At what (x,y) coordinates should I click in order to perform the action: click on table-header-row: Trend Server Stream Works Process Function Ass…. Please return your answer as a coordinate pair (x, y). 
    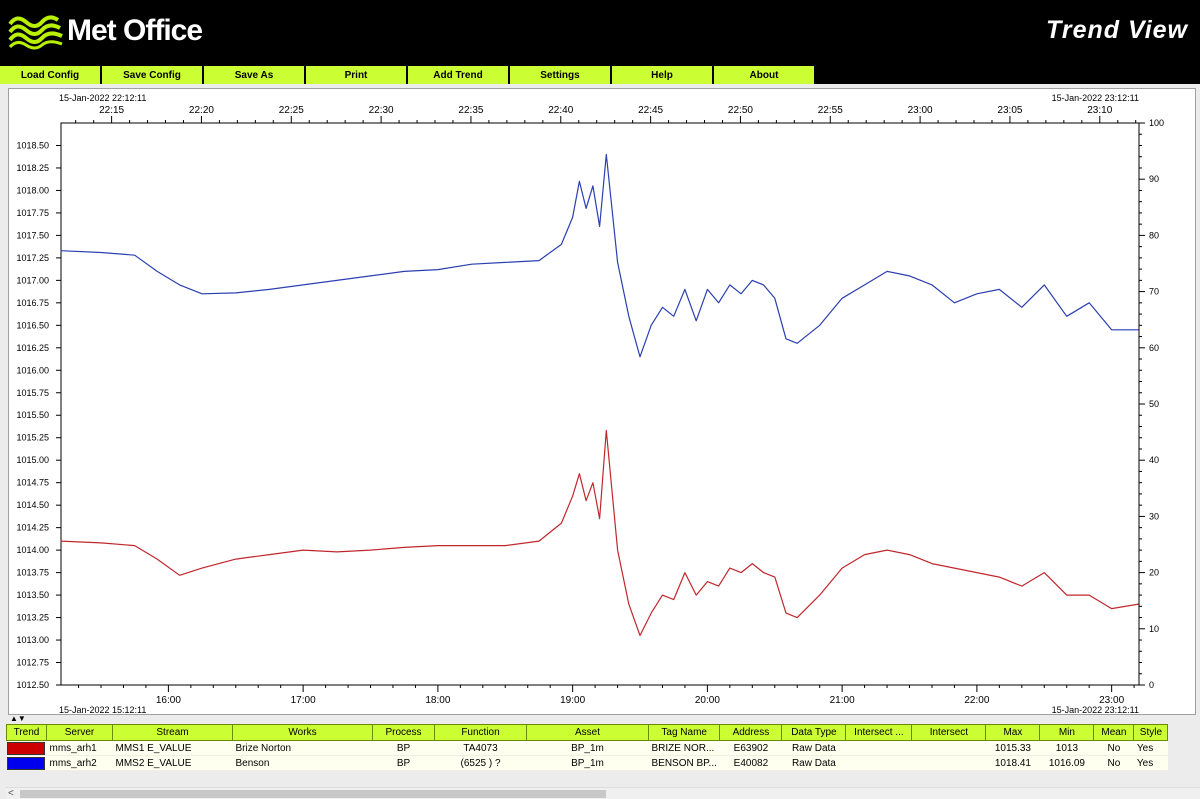
    Looking at the image, I should click on (587, 732).